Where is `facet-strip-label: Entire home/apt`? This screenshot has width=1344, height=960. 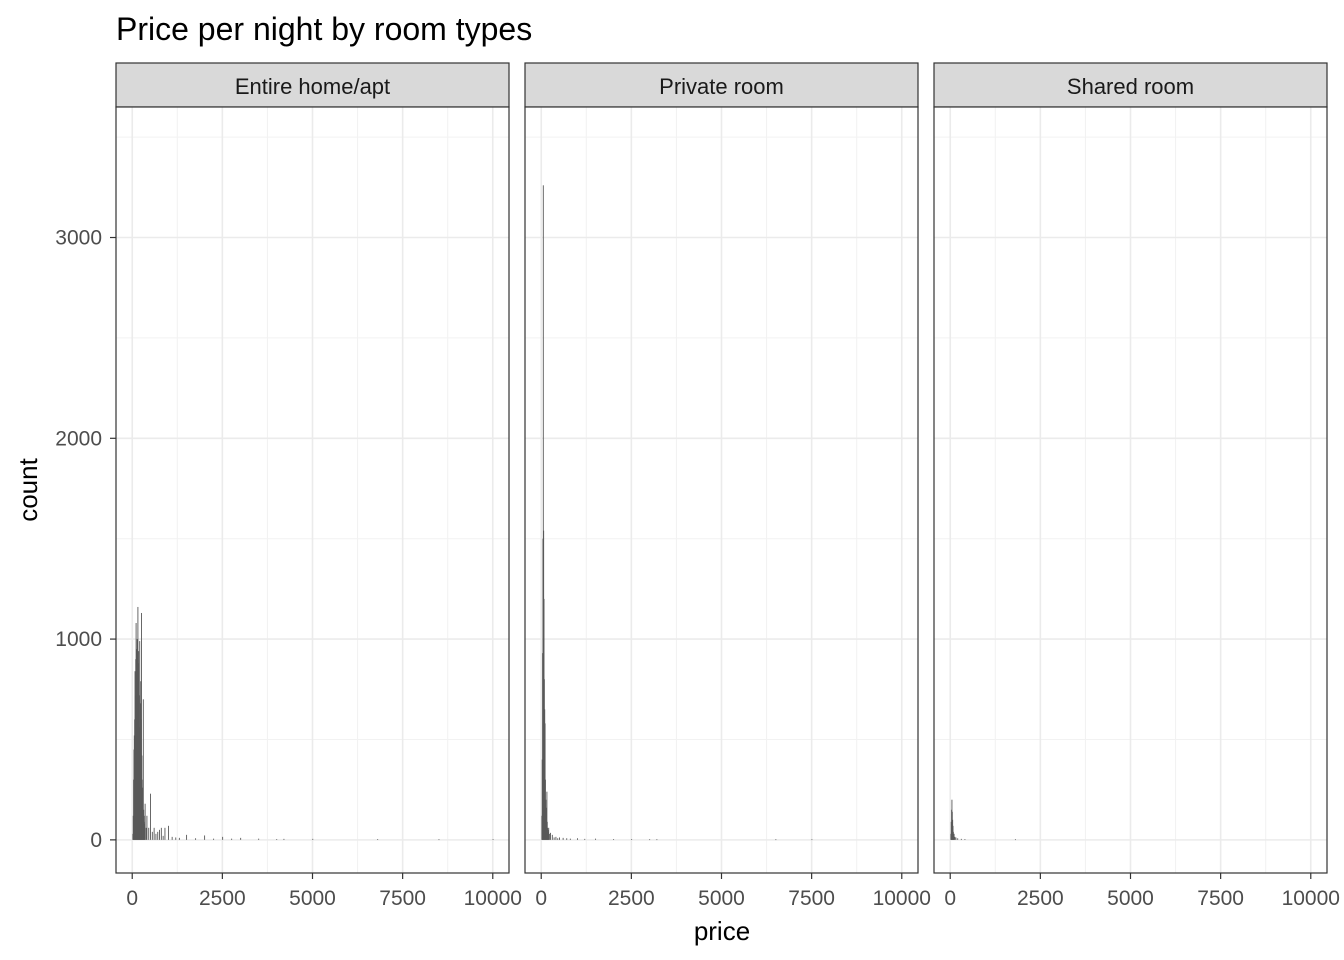 facet-strip-label: Entire home/apt is located at coordinates (312, 86).